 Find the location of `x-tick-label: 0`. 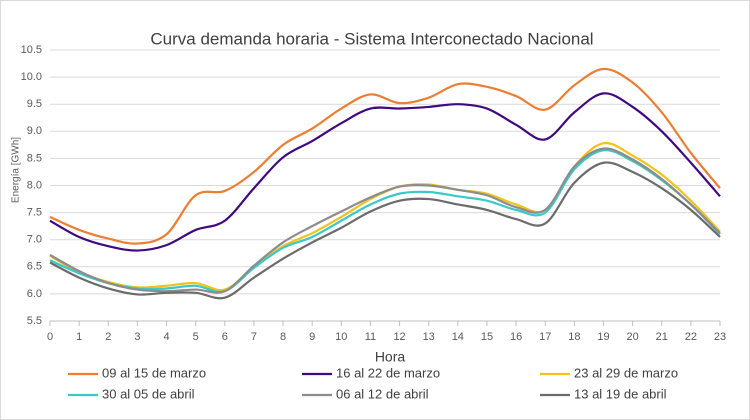

x-tick-label: 0 is located at coordinates (50, 337).